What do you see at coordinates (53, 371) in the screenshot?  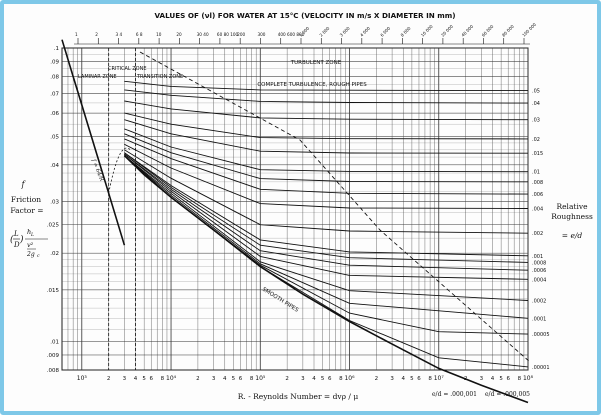 I see `y-tick-label: .008` at bounding box center [53, 371].